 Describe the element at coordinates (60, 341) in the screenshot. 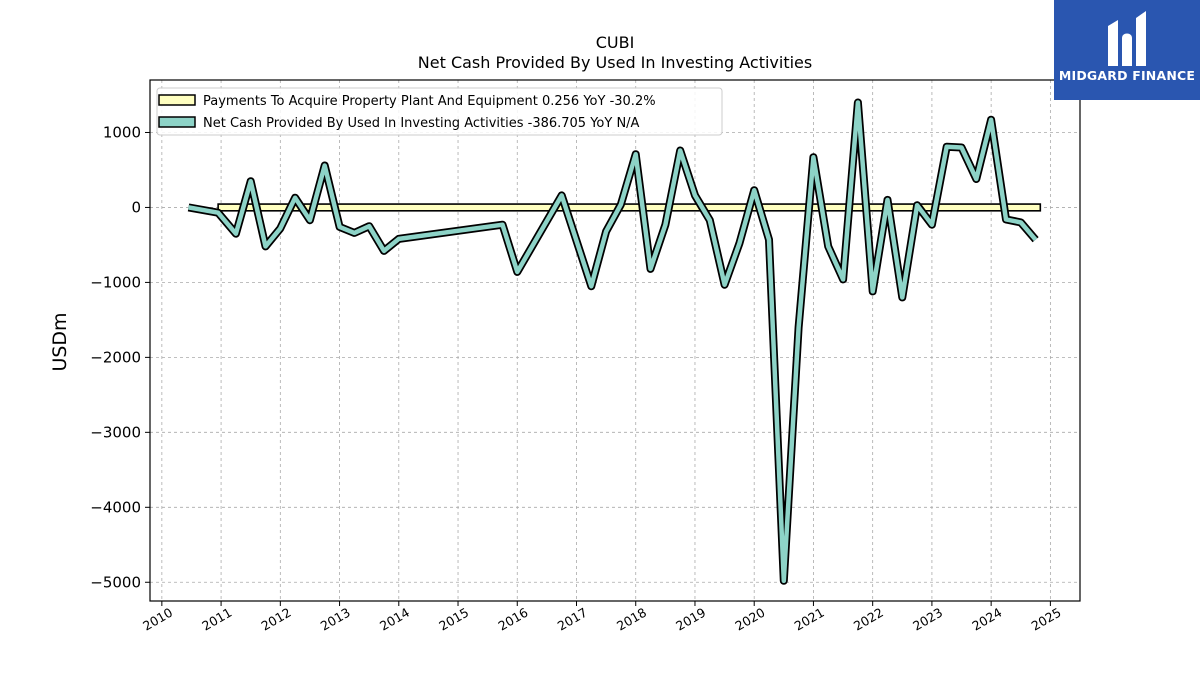

I see `y-axis-label: USDm` at that location.